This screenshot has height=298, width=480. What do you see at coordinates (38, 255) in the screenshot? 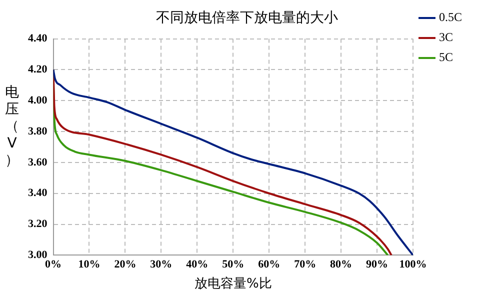
I see `y-tick-label: 3.00` at bounding box center [38, 255].